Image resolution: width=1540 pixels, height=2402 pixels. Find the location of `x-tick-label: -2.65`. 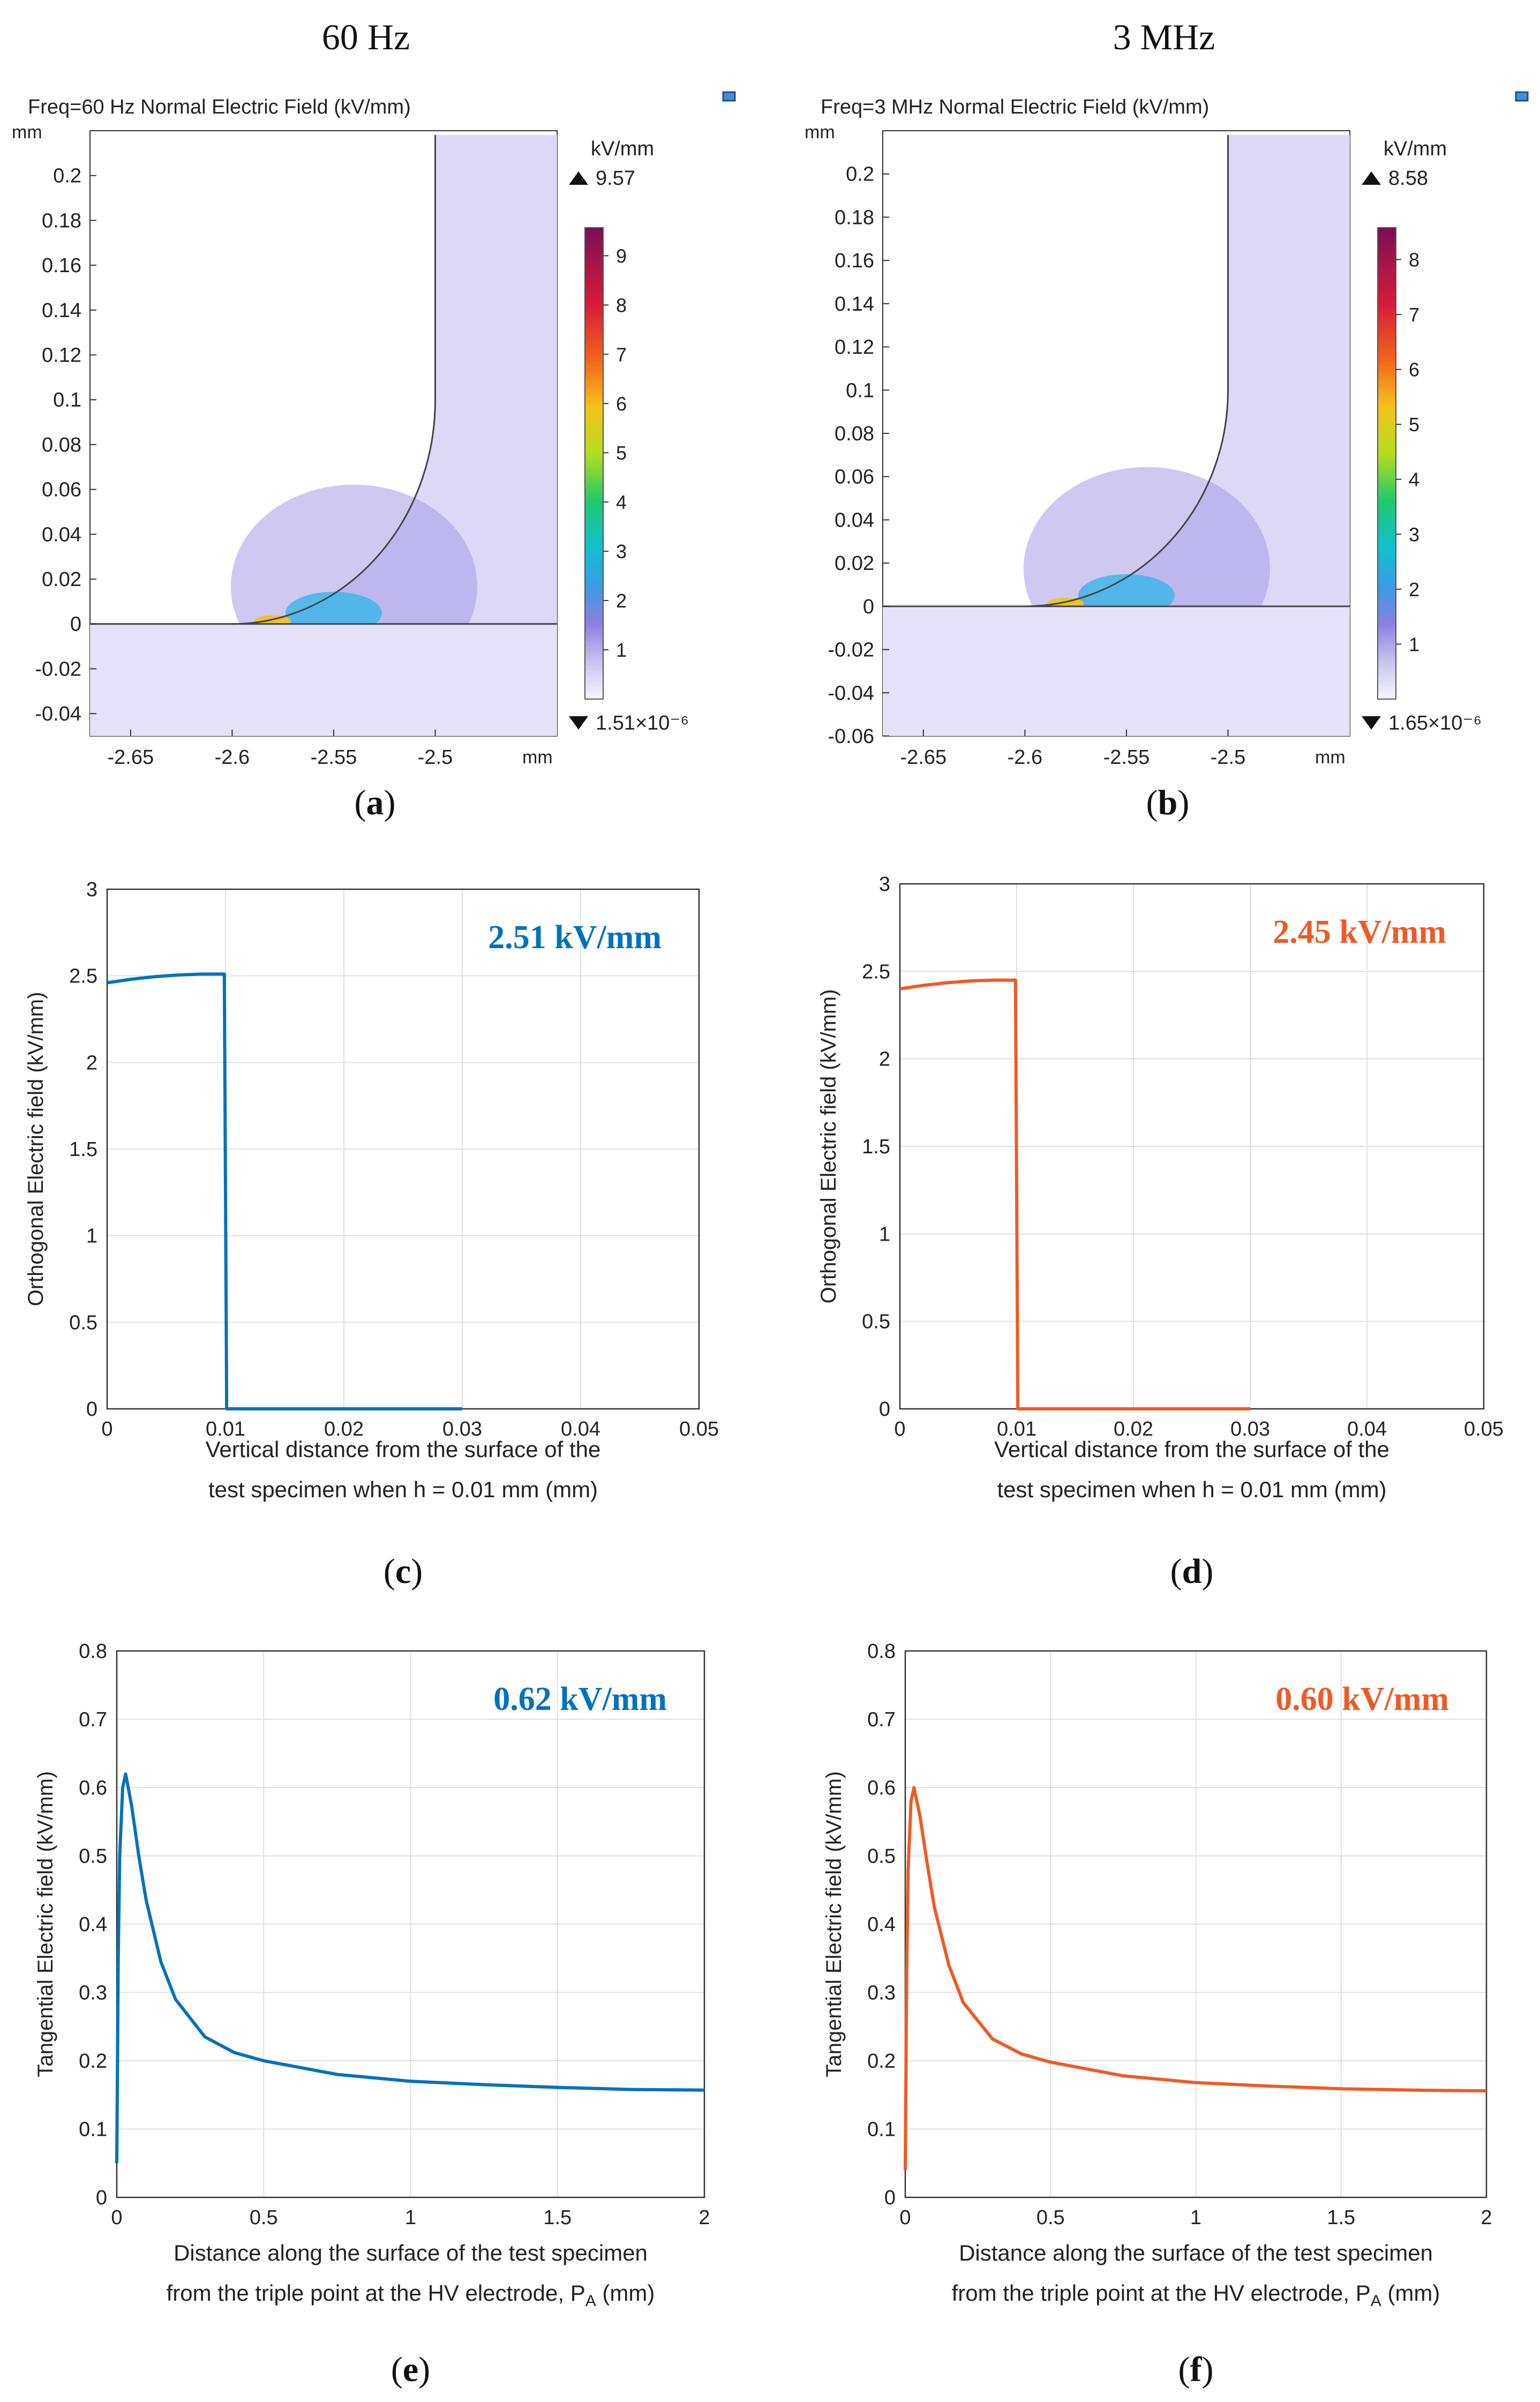

x-tick-label: -2.65 is located at coordinates (923, 757).